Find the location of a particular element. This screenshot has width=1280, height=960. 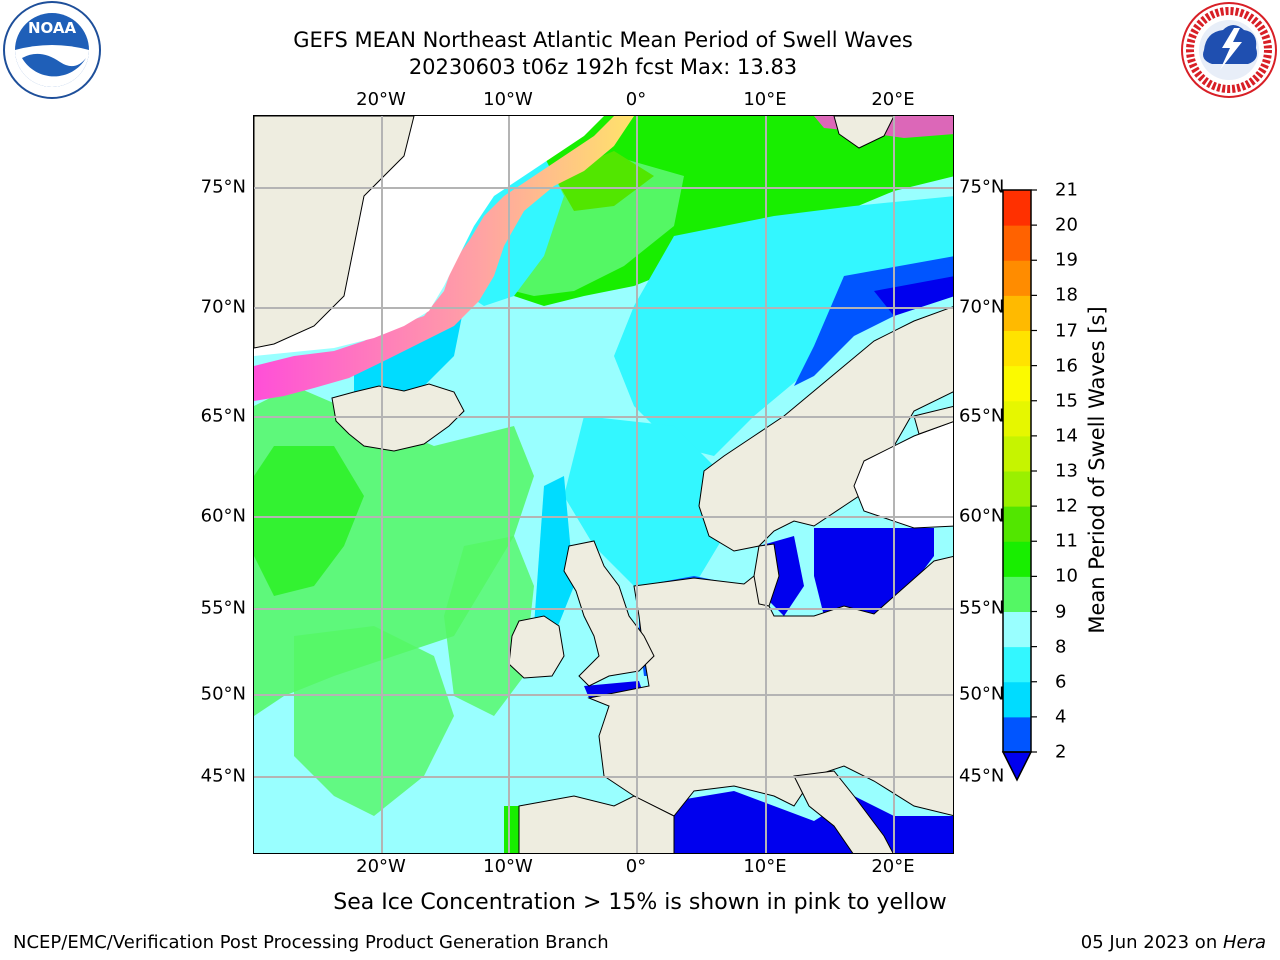

lat-label-right-45n: 45°N is located at coordinates (982, 776).